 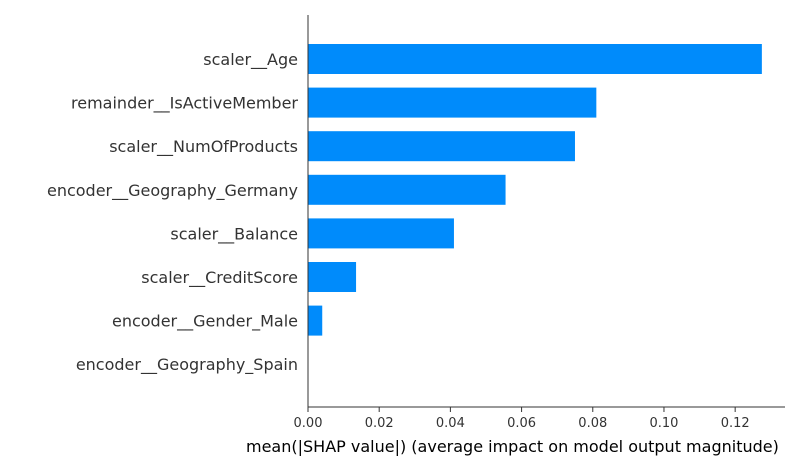 What do you see at coordinates (203, 147) in the screenshot?
I see `category-label: scaler__NumOfProducts` at bounding box center [203, 147].